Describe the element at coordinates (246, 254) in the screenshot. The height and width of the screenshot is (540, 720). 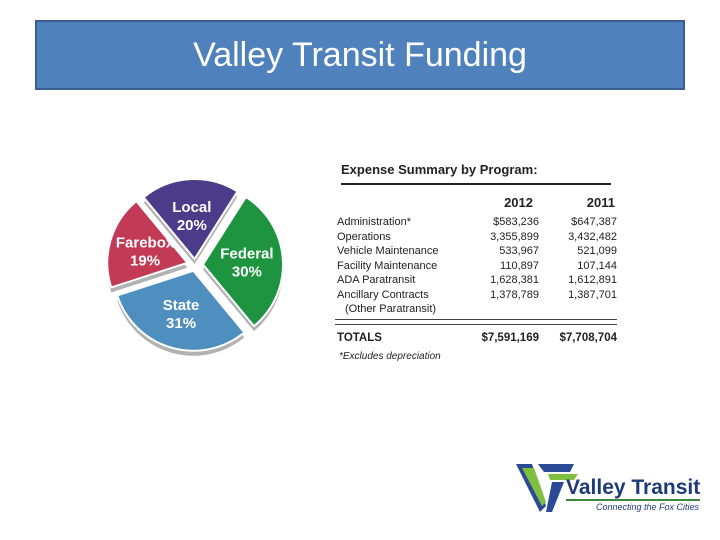
I see `slice-label-federal: Federal` at that location.